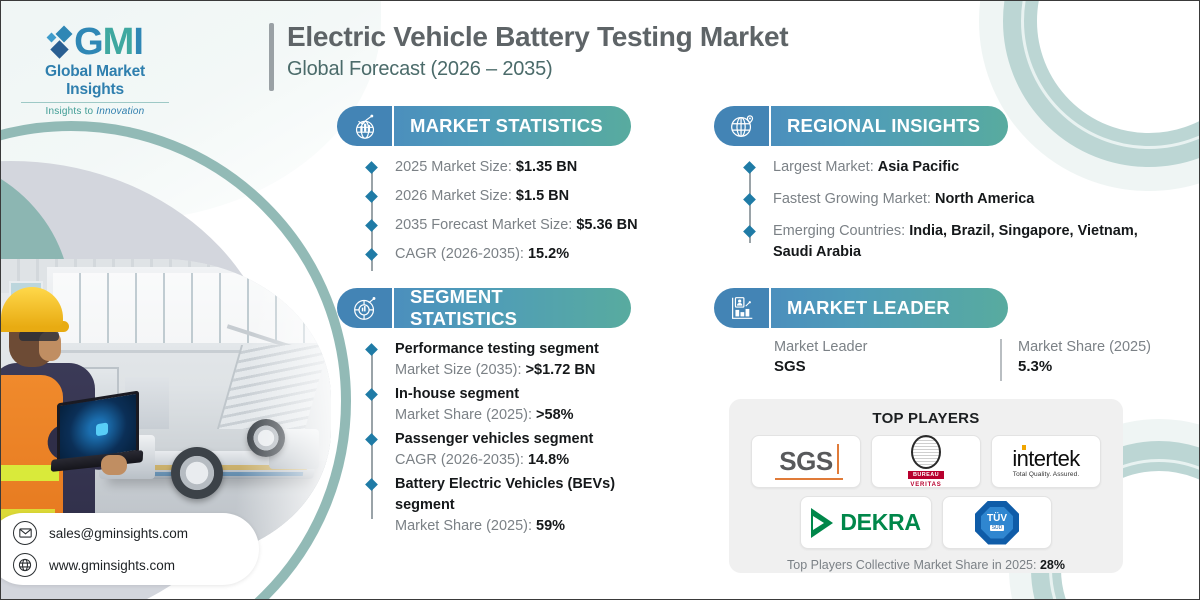  I want to click on list-item: 2025 Market Size: $1.35 BN, so click(526, 167).